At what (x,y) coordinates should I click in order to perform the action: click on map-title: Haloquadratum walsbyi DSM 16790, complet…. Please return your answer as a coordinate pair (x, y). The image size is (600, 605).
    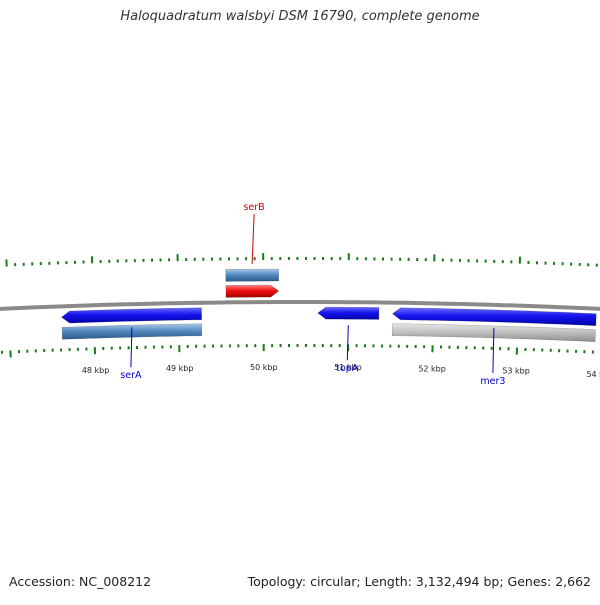
    Looking at the image, I should click on (300, 16).